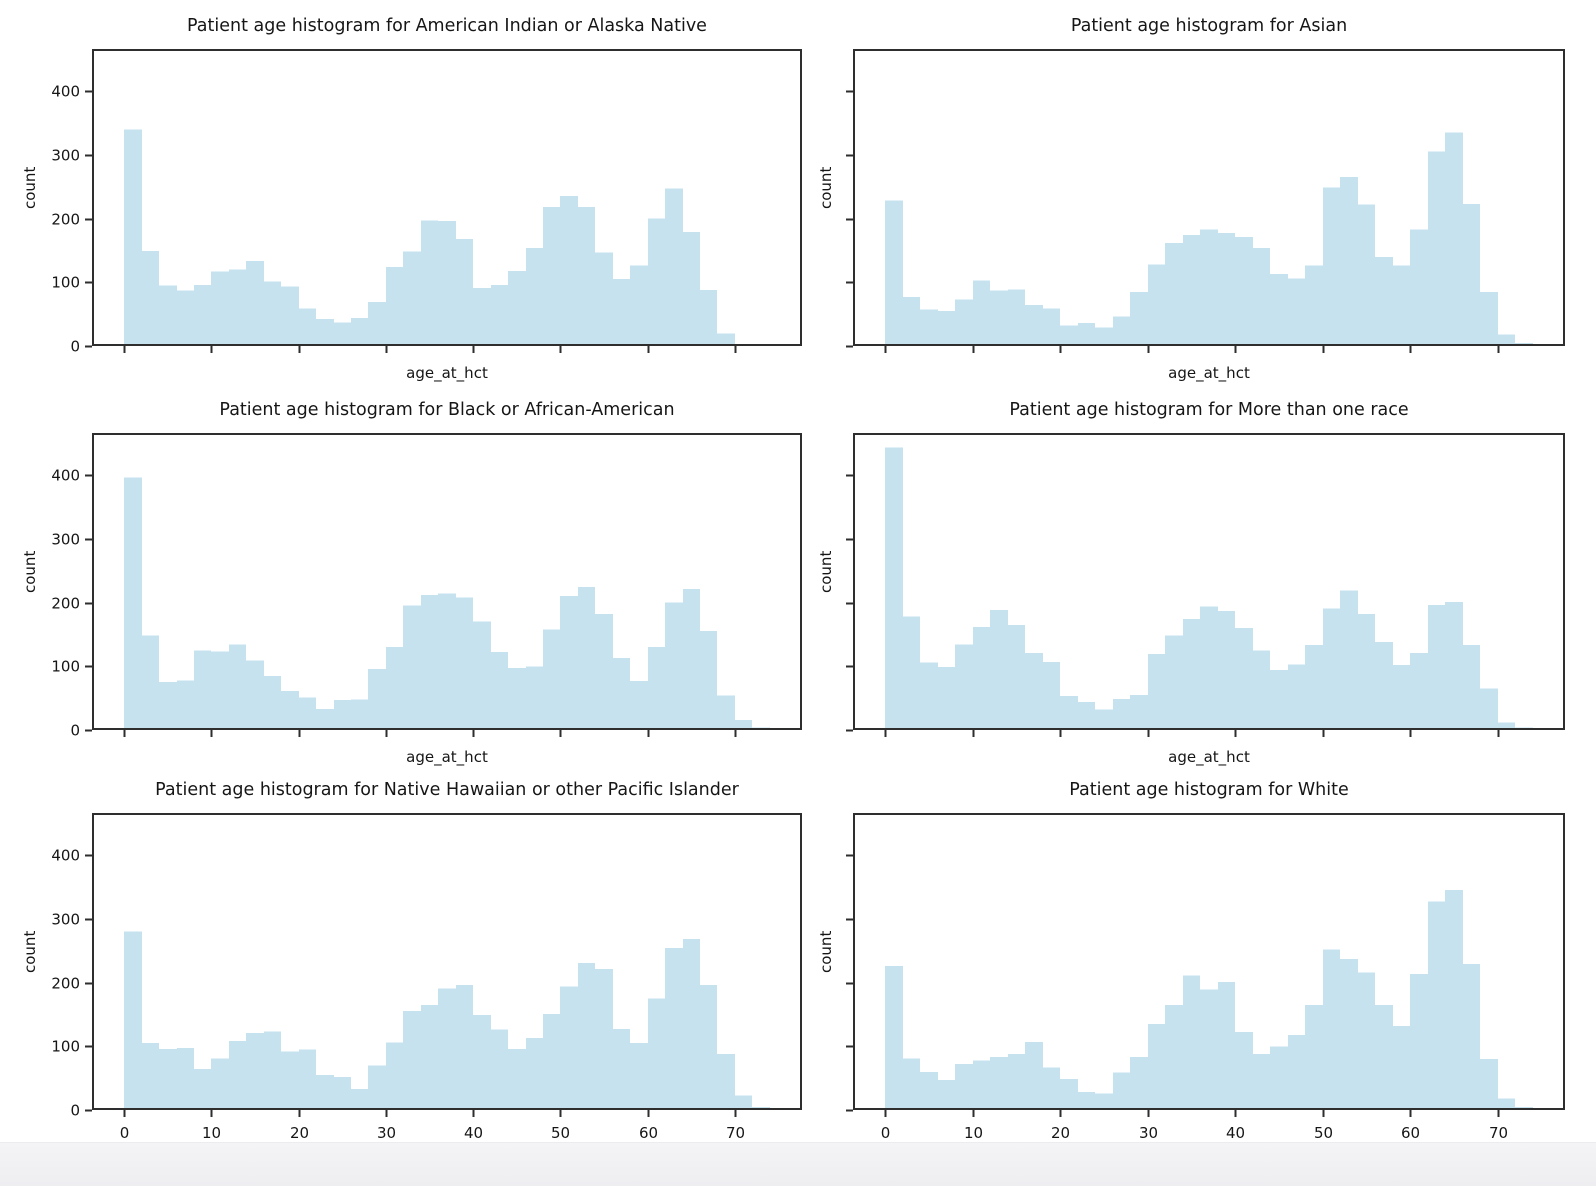 The image size is (1596, 1186). I want to click on histogram-plot: 0 10 20 30 40 50 60 70, so click(1205, 977).